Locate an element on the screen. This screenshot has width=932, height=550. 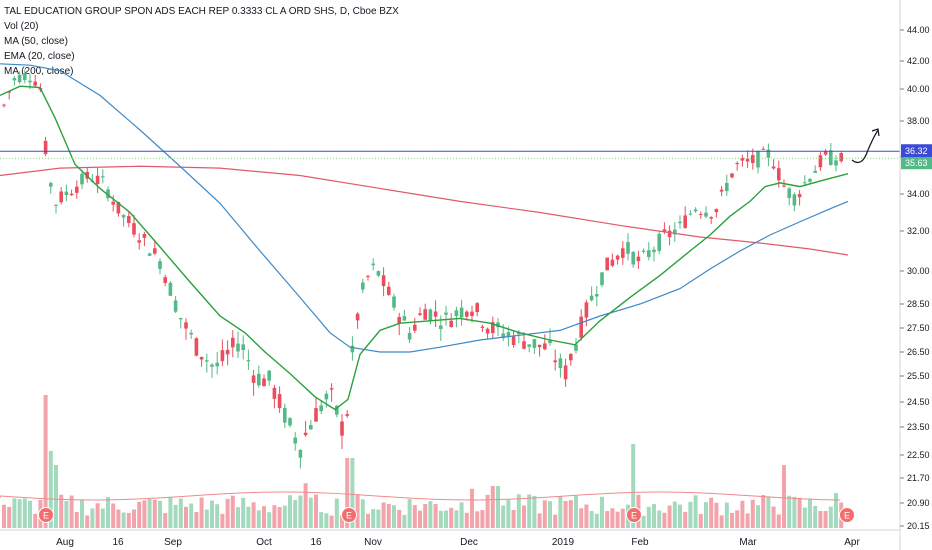
x-tick-label: 16 is located at coordinates (316, 542).